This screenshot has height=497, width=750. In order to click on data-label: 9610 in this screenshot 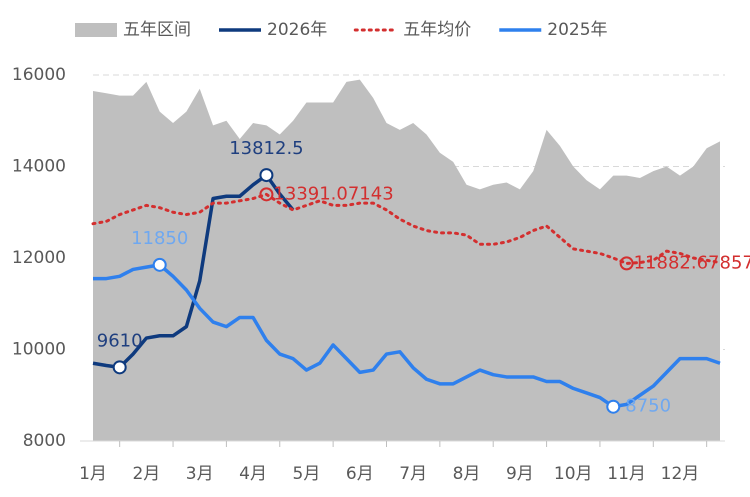, I will do `click(120, 340)`.